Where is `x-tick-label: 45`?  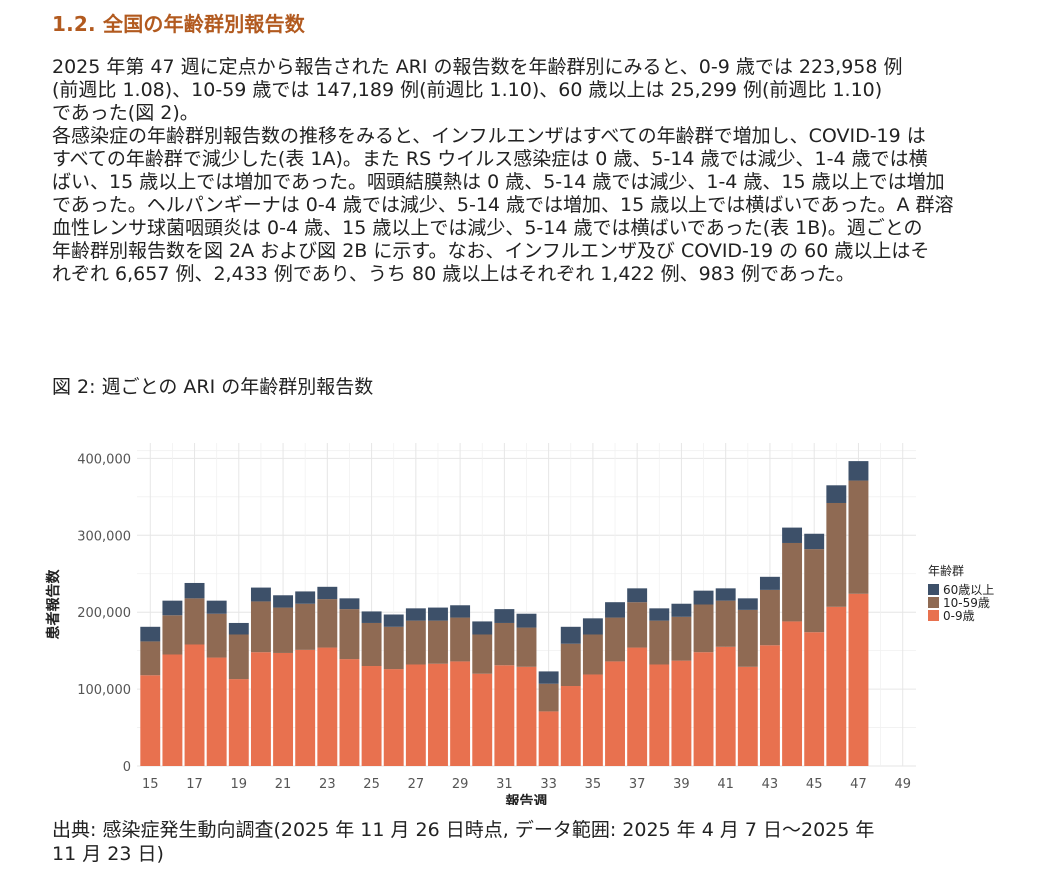
x-tick-label: 45 is located at coordinates (814, 784).